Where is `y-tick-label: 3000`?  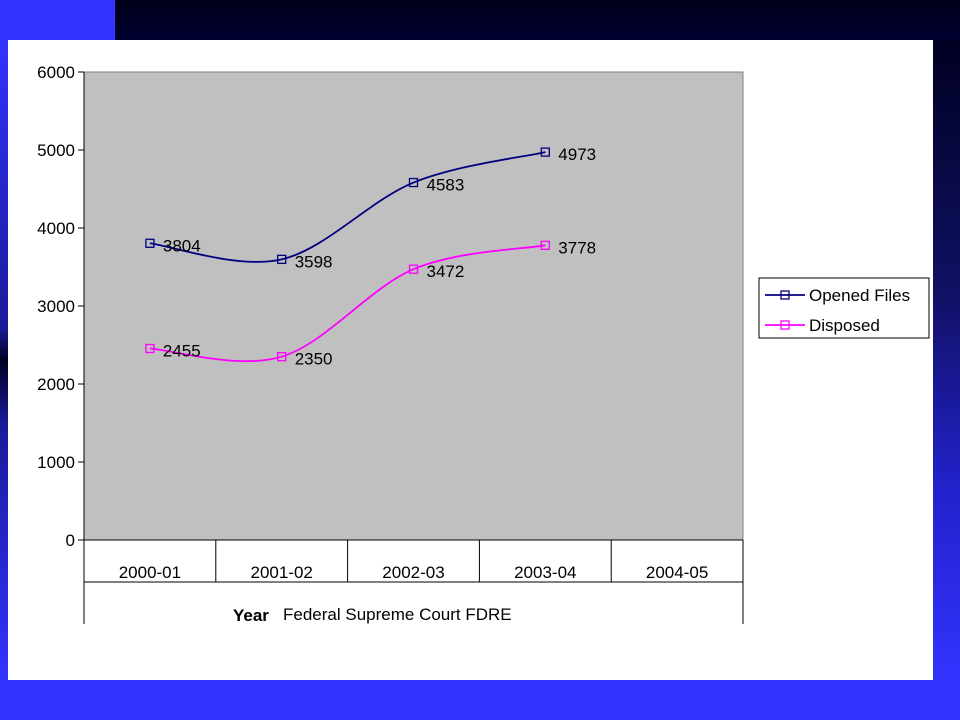
y-tick-label: 3000 is located at coordinates (56, 306).